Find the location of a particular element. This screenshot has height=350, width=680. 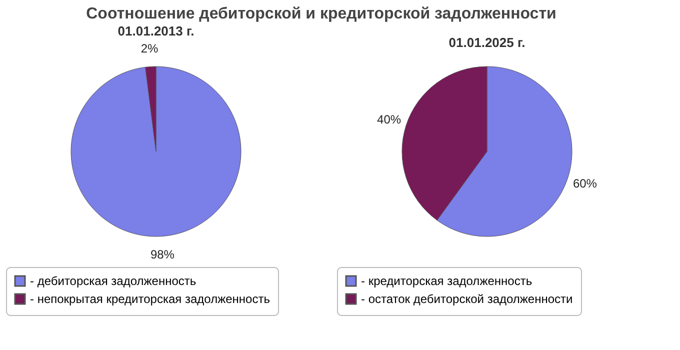

chart-title: 01.01.2013 г. is located at coordinates (156, 31).